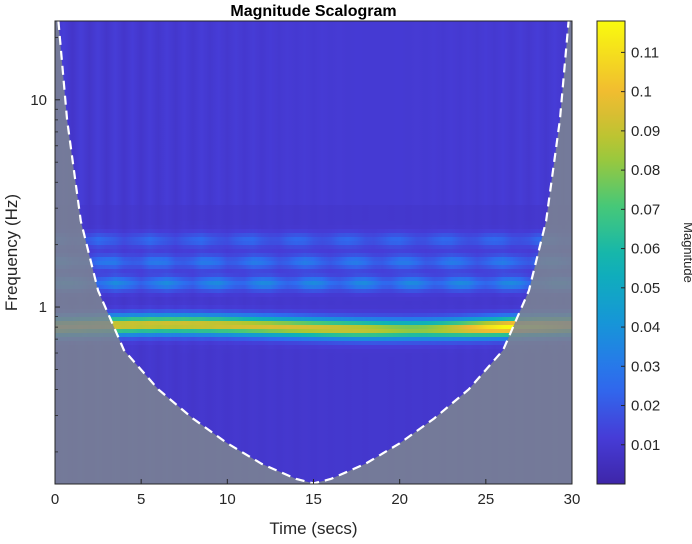 This screenshot has width=692, height=544. I want to click on y-axis: 1 10, so click(45, 245).